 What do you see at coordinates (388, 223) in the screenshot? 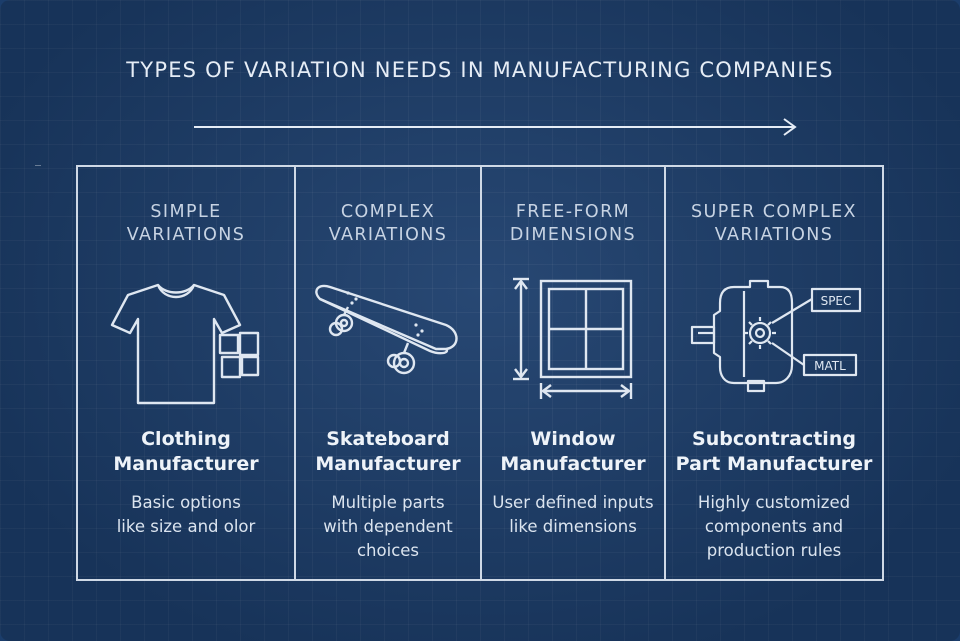
I see `column-heading: COMPLEX VARIATIONS` at bounding box center [388, 223].